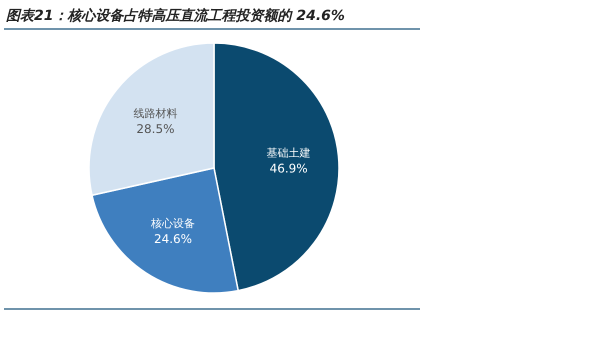  Describe the element at coordinates (289, 169) in the screenshot. I see `data-label: 46.9%` at that location.